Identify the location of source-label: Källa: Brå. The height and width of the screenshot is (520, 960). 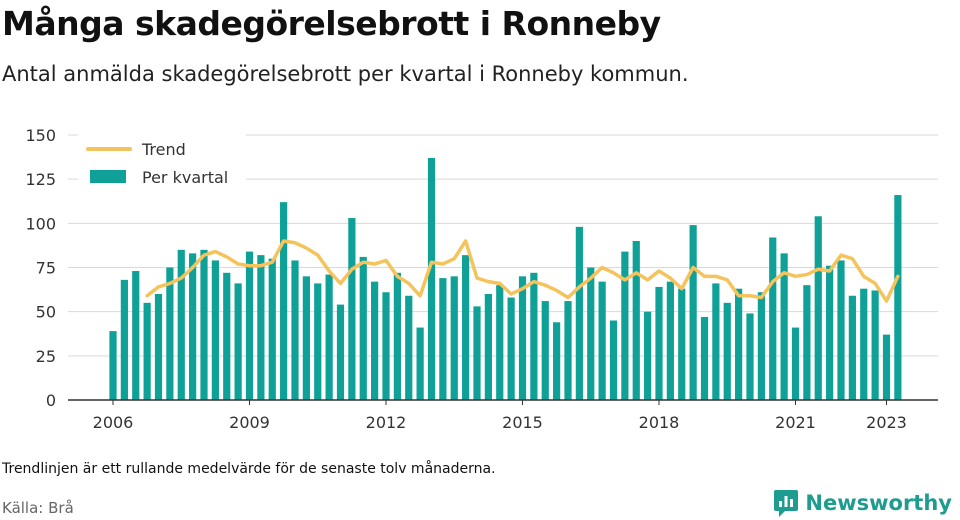
(38, 508).